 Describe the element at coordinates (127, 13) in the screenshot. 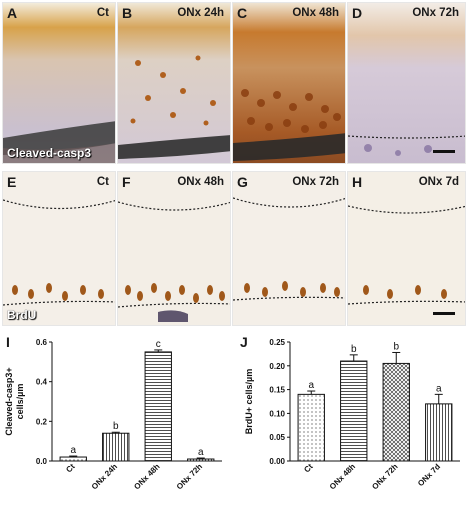

I see `panel-letter: B` at that location.